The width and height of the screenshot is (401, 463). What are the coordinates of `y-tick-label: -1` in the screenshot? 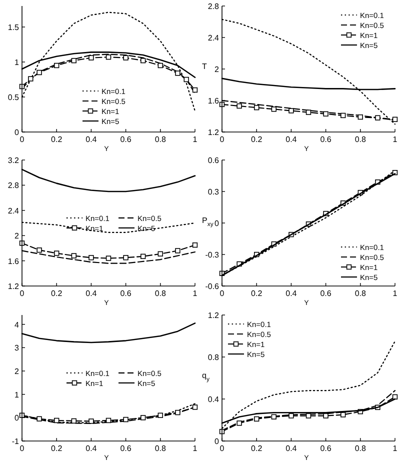 It's located at (16, 441).